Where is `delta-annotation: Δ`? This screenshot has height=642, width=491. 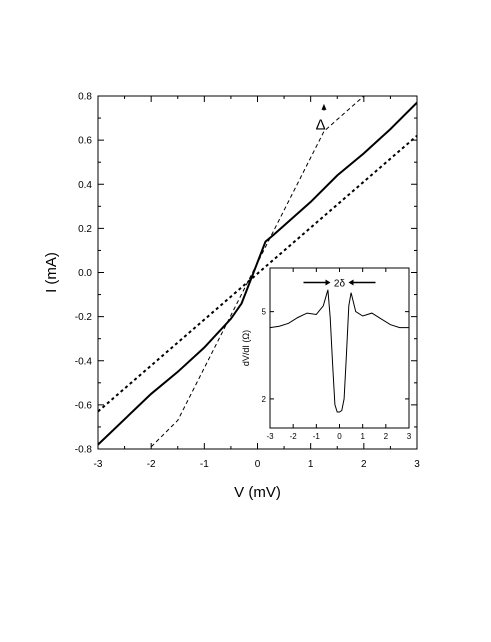
delta-annotation: Δ is located at coordinates (321, 125).